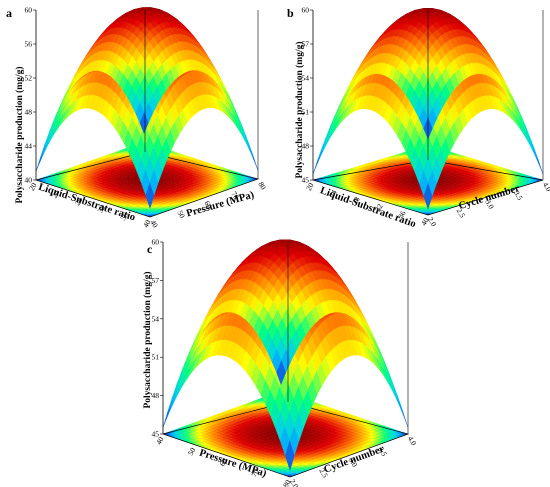 The image size is (550, 487). Describe the element at coordinates (79, 201) in the screenshot. I see `x-tick-label: 28` at that location.